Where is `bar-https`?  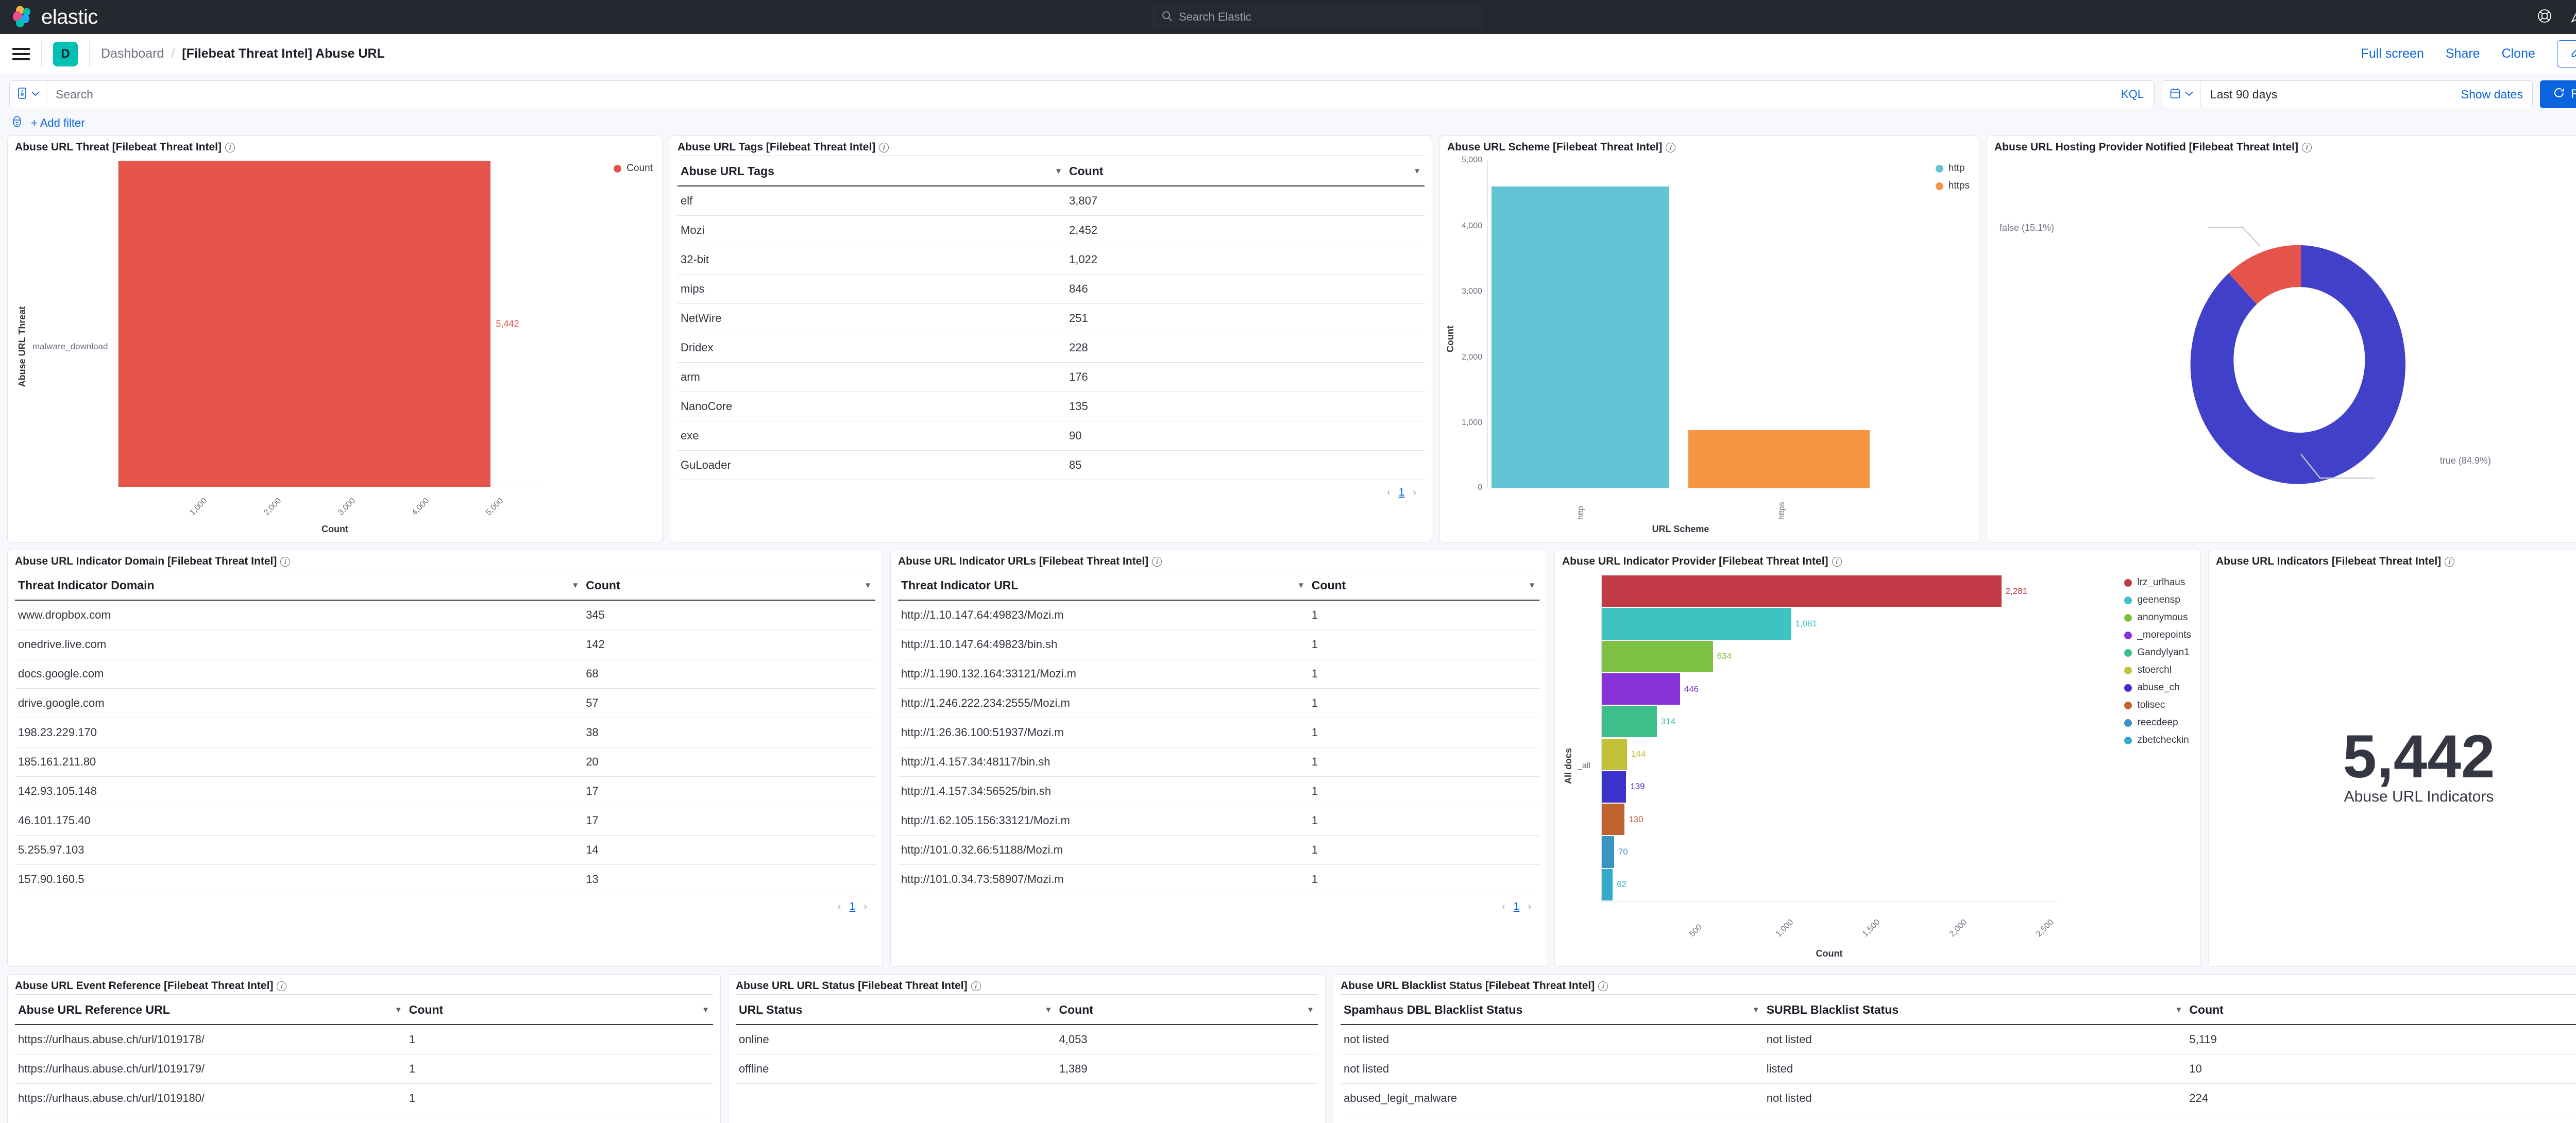
bar-https is located at coordinates (1779, 459).